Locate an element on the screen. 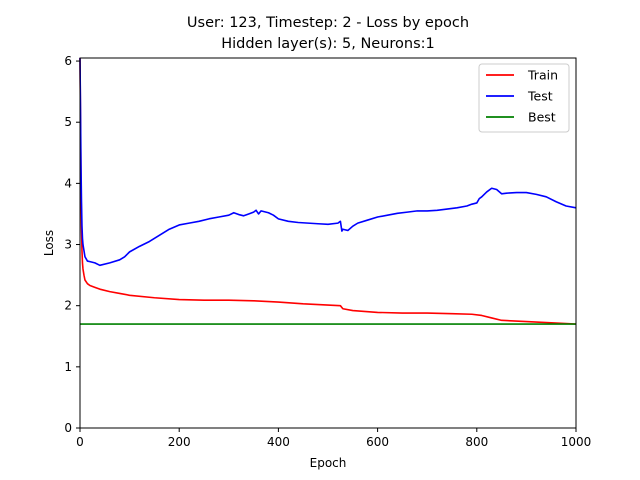 This screenshot has width=640, height=480. legend-label-train: Train is located at coordinates (542, 75).